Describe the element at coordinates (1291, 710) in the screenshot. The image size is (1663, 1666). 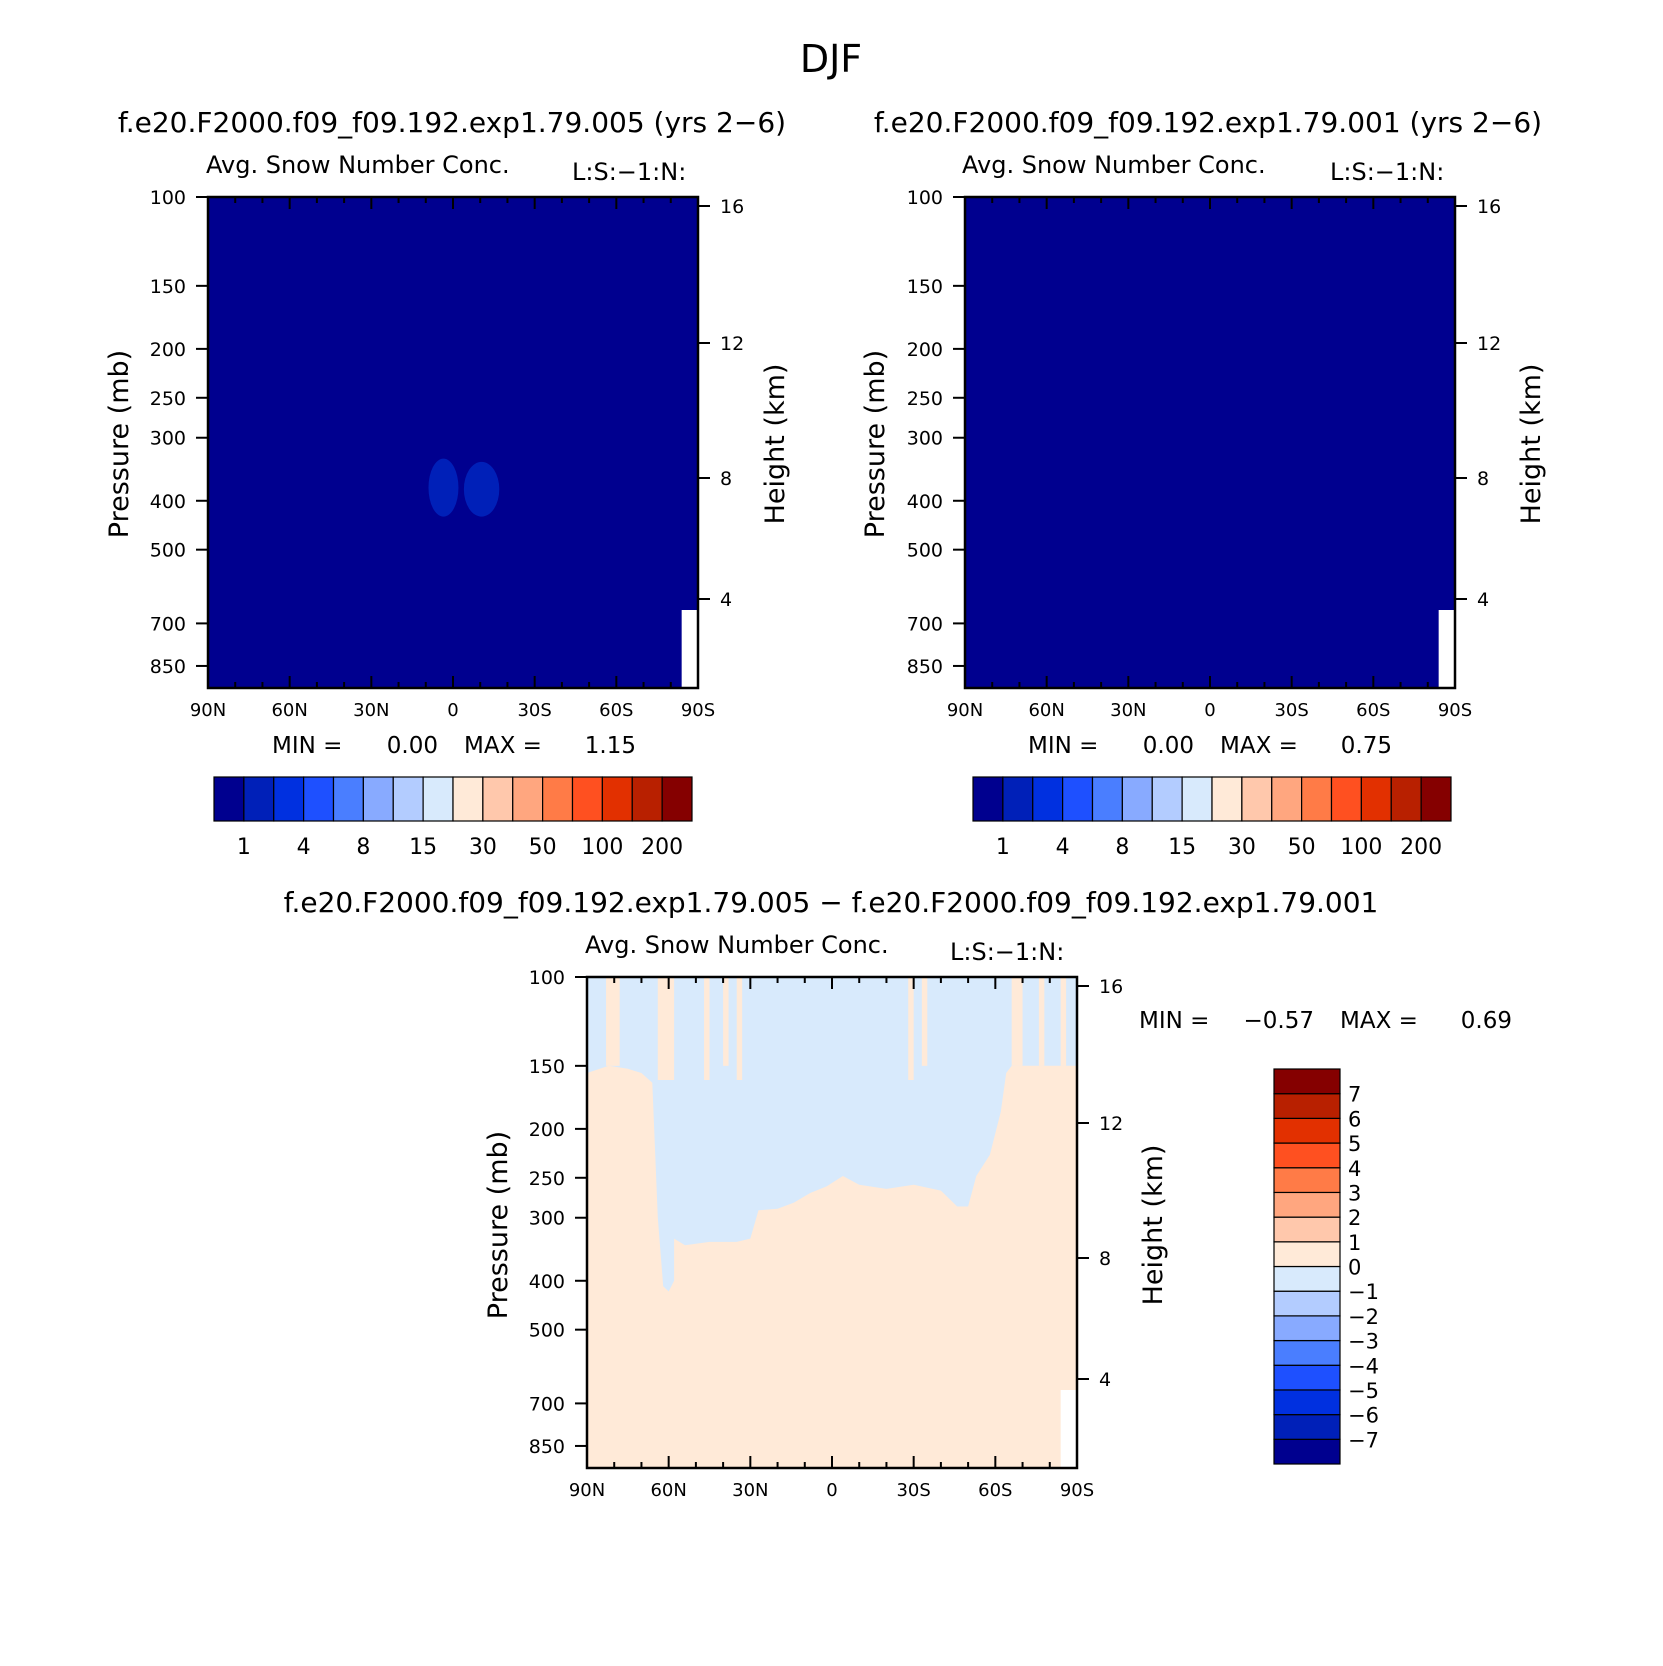
I see `x-tick-label: 30S` at that location.